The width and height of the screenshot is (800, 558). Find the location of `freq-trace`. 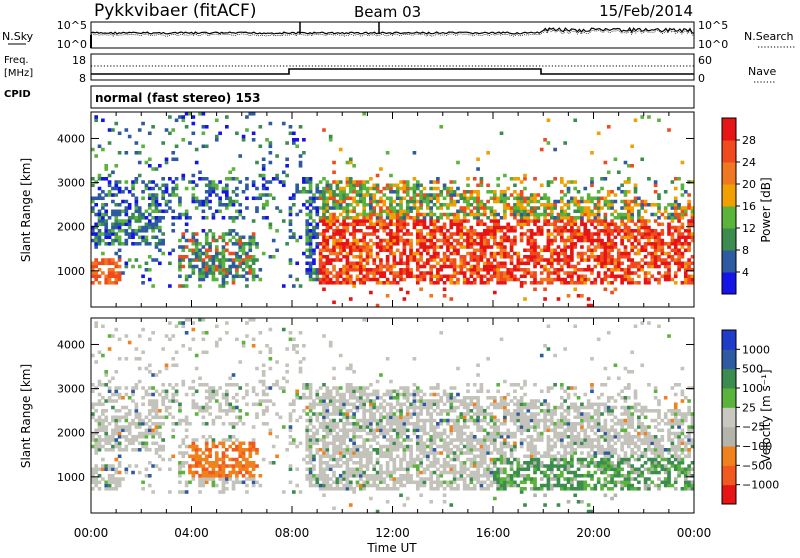

freq-trace is located at coordinates (392, 71).